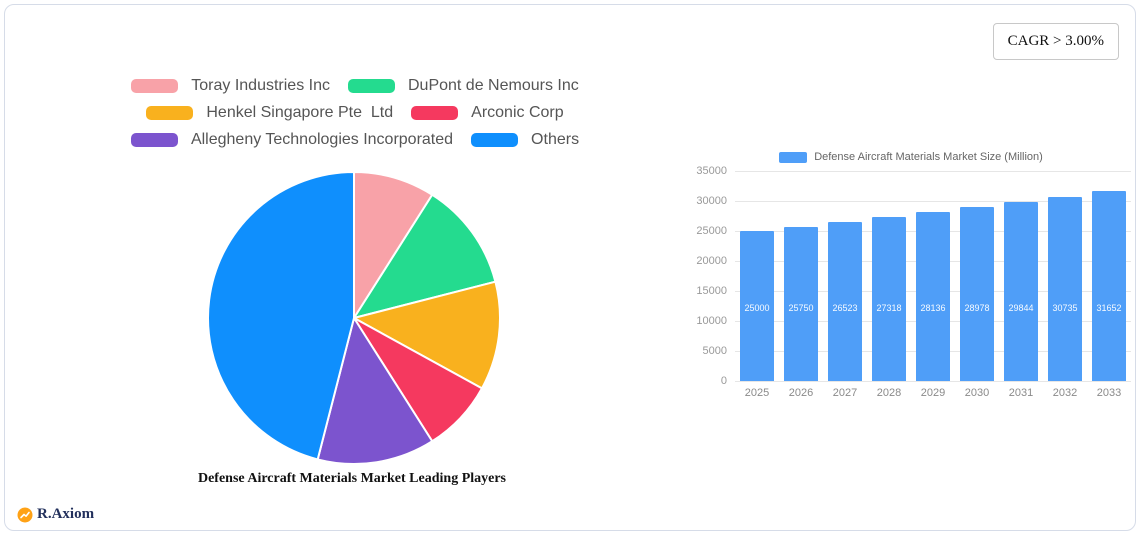 The image size is (1140, 535). What do you see at coordinates (933, 296) in the screenshot?
I see `bar-2029: 28136` at bounding box center [933, 296].